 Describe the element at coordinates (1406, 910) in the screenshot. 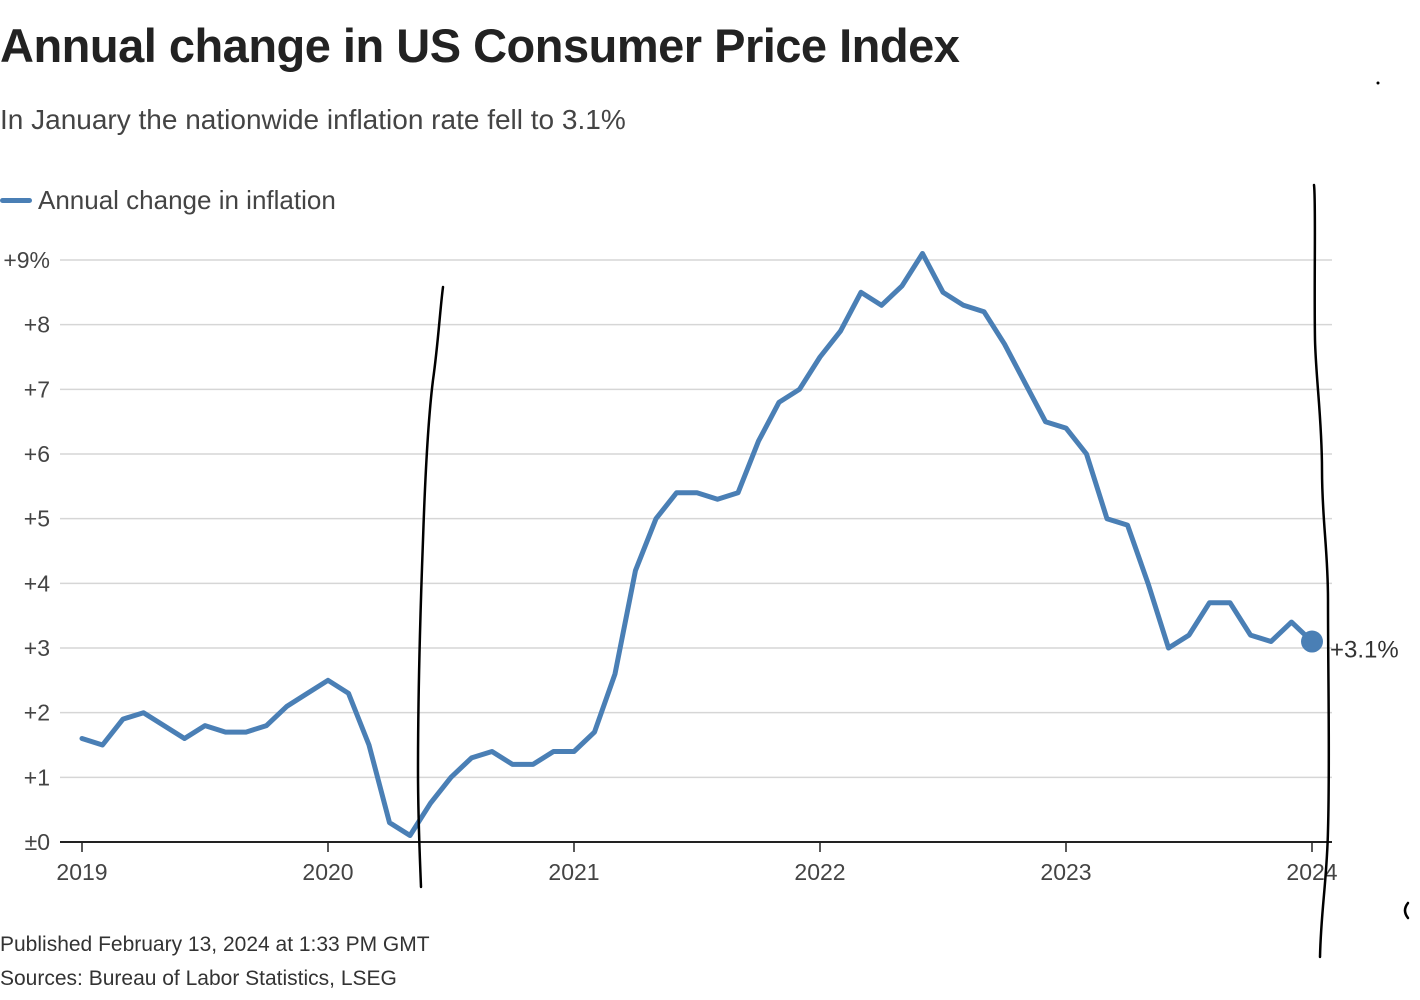

I see `annotation-mark-small` at that location.